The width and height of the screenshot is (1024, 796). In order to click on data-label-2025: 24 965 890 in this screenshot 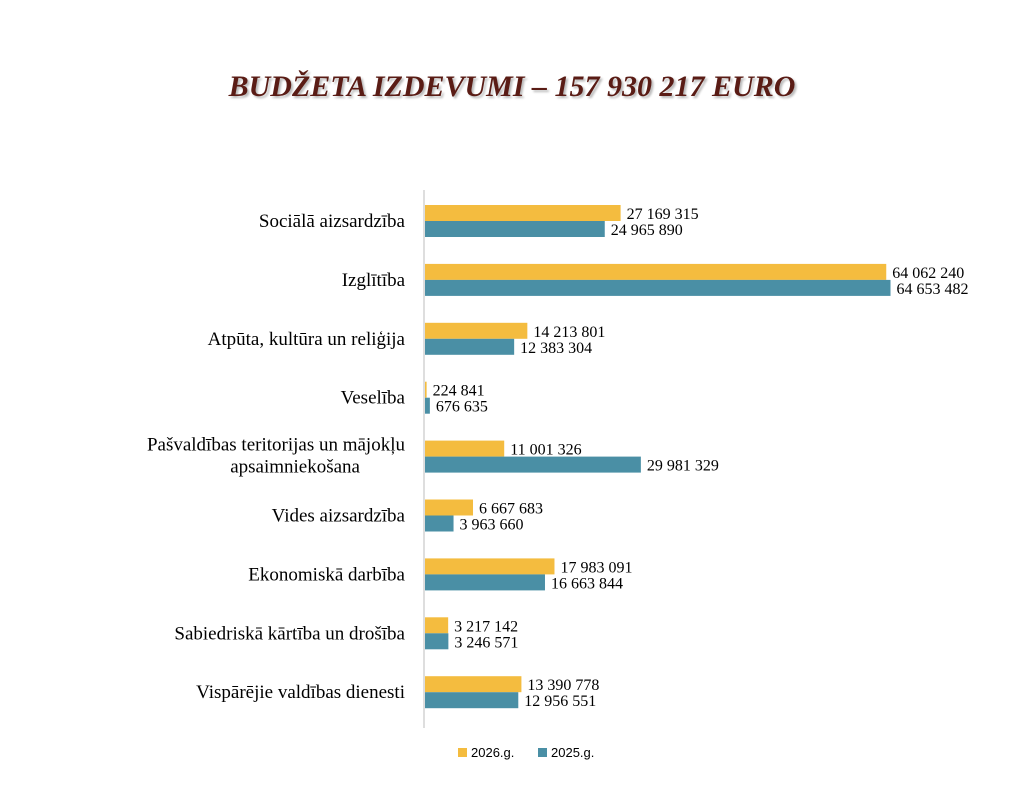, I will do `click(647, 230)`.